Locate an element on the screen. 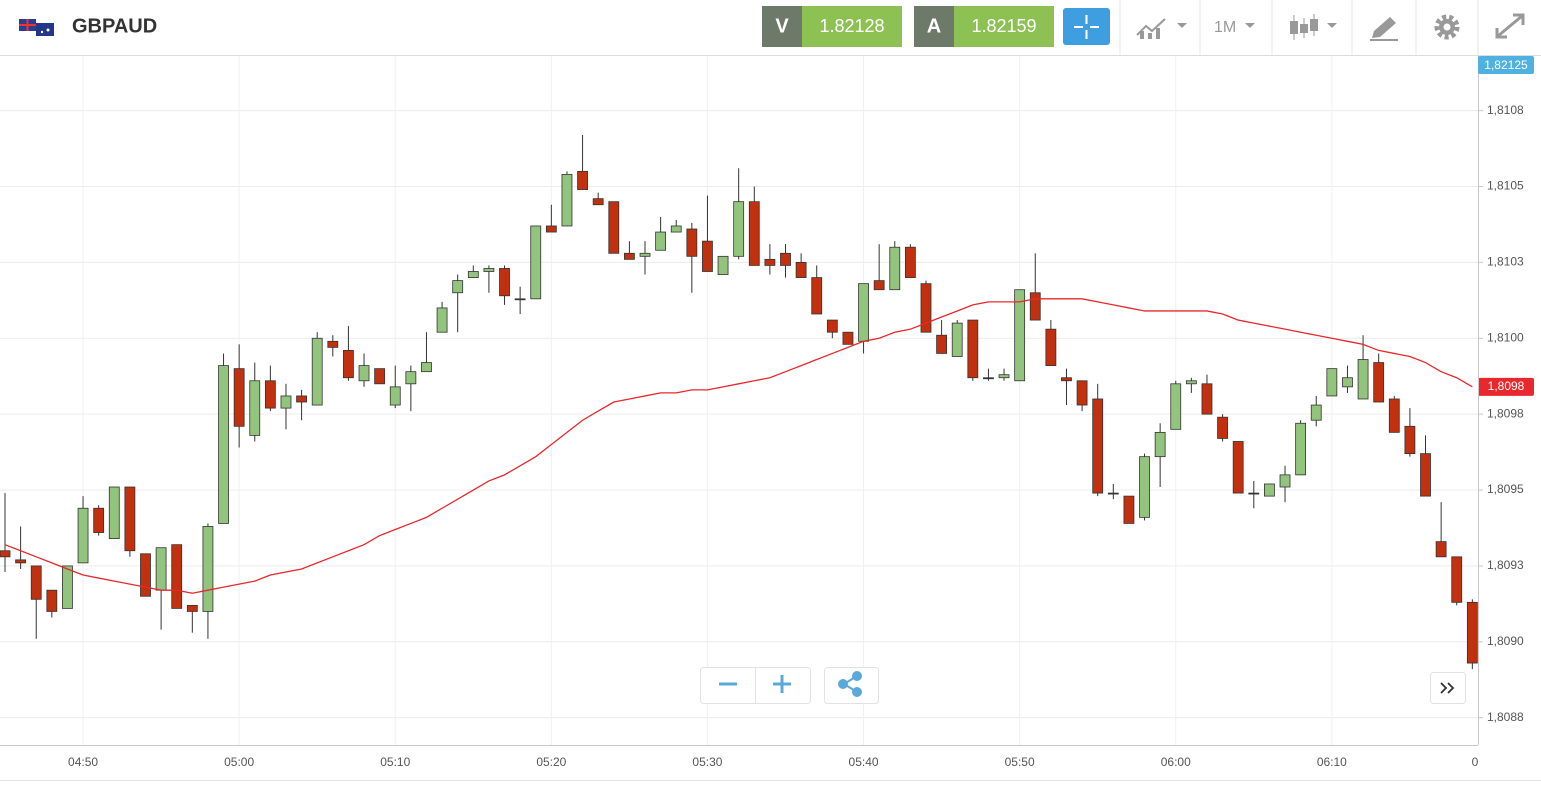  settings-button is located at coordinates (1447, 27).